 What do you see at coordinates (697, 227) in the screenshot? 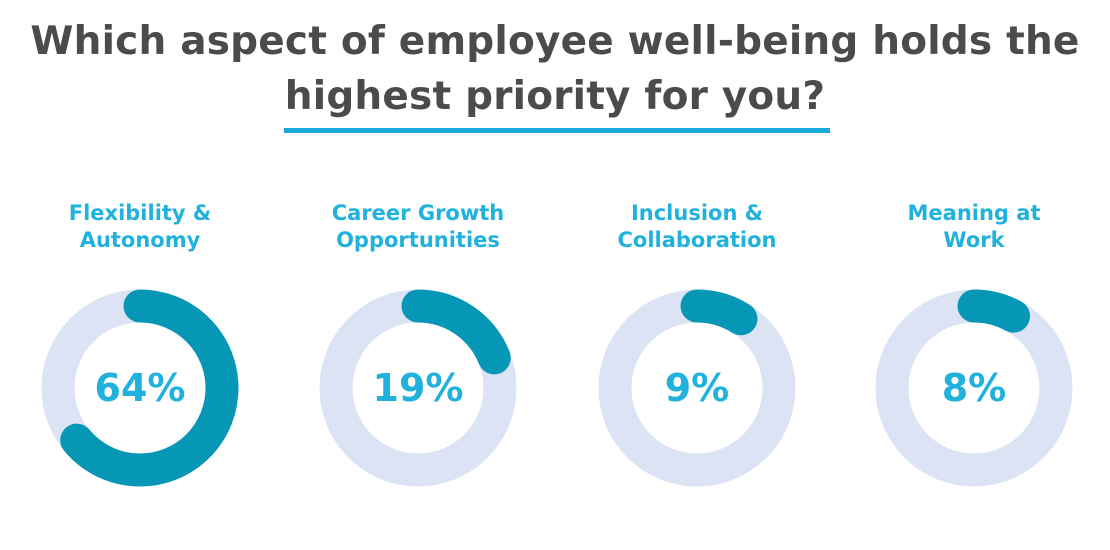
I see `category-label: Inclusion & Collaboration` at bounding box center [697, 227].